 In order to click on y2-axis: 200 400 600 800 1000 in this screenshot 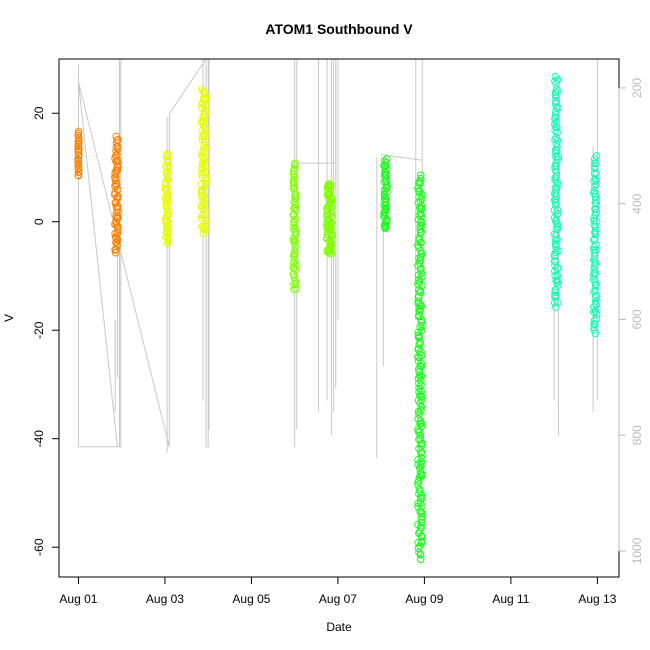, I will do `click(631, 321)`.